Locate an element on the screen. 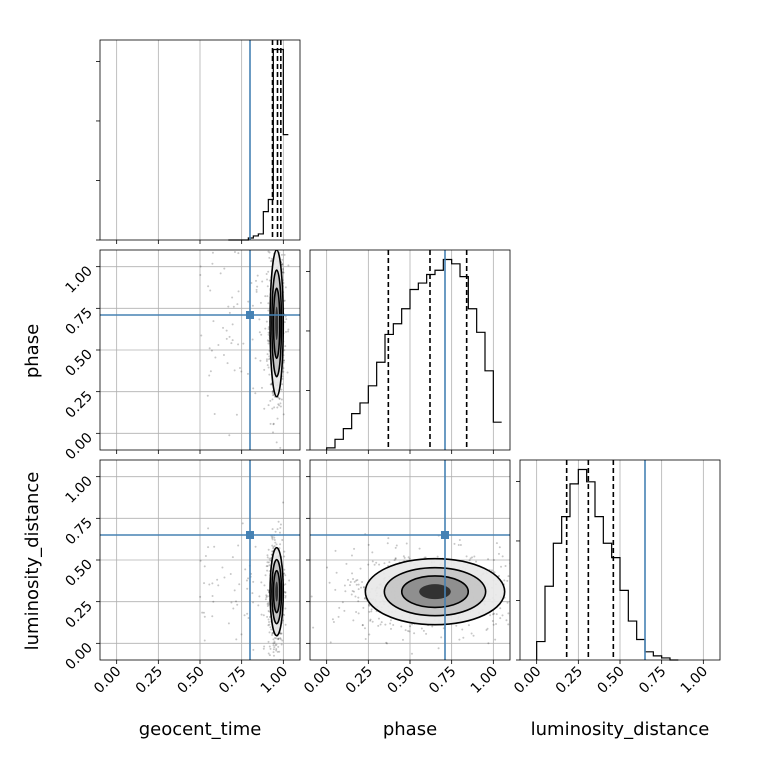 The width and height of the screenshot is (760, 760). y-axis-label-luminosity-distance: luminosity_distance is located at coordinates (32, 561).